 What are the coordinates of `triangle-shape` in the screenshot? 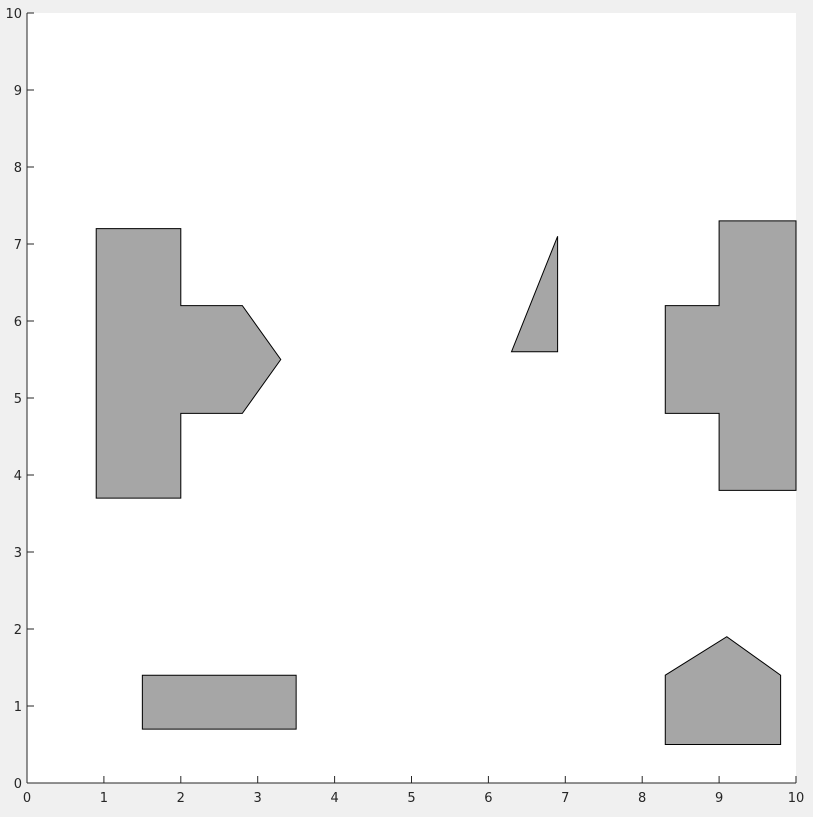 It's located at (534, 294).